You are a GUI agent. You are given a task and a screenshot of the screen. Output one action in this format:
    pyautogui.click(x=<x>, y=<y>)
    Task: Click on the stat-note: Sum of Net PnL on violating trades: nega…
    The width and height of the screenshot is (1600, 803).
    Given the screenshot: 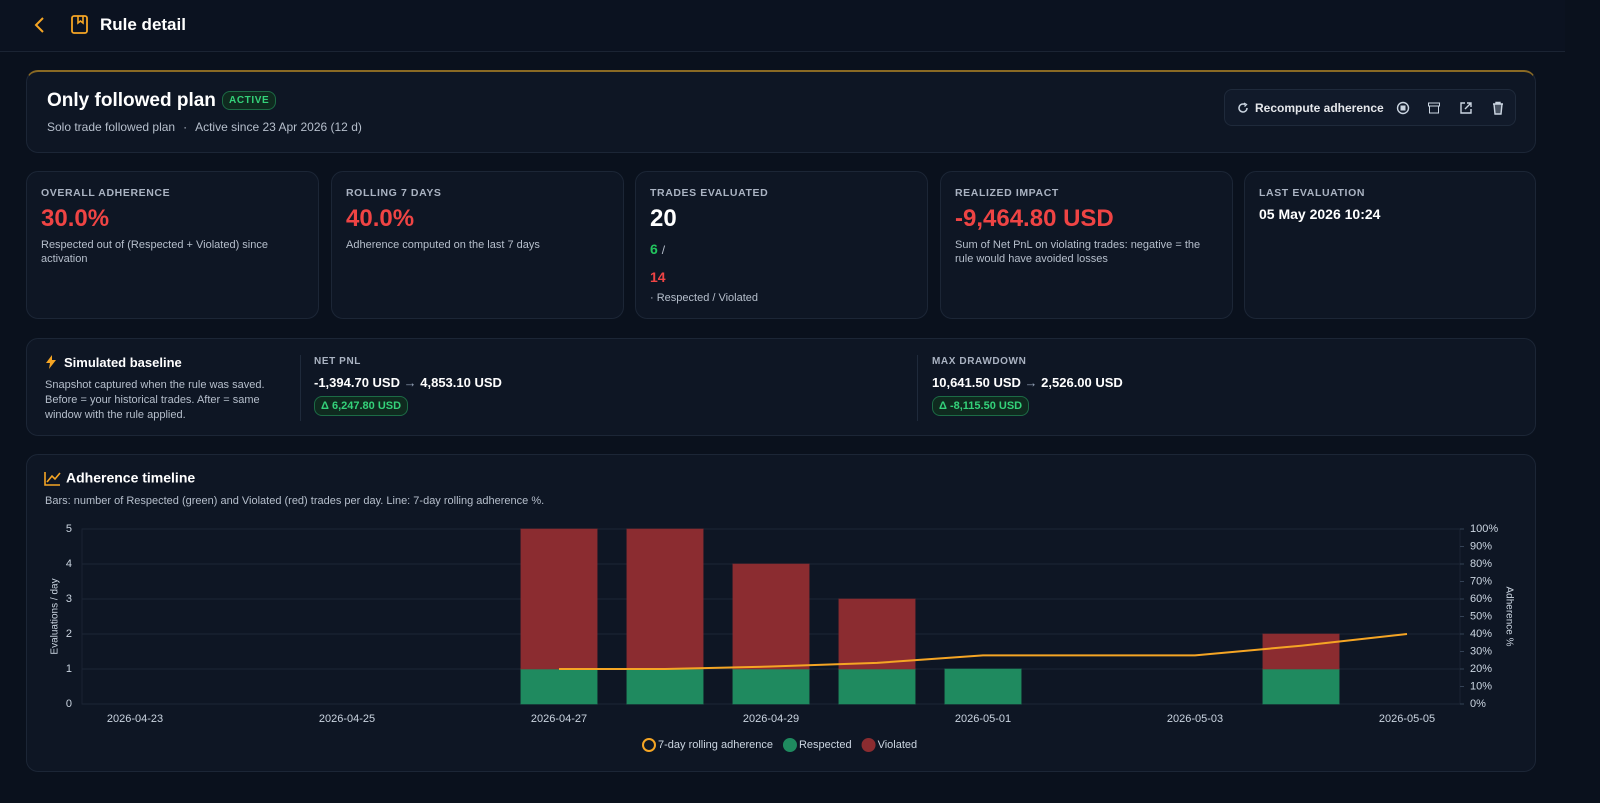 What is the action you would take?
    pyautogui.click(x=1078, y=252)
    